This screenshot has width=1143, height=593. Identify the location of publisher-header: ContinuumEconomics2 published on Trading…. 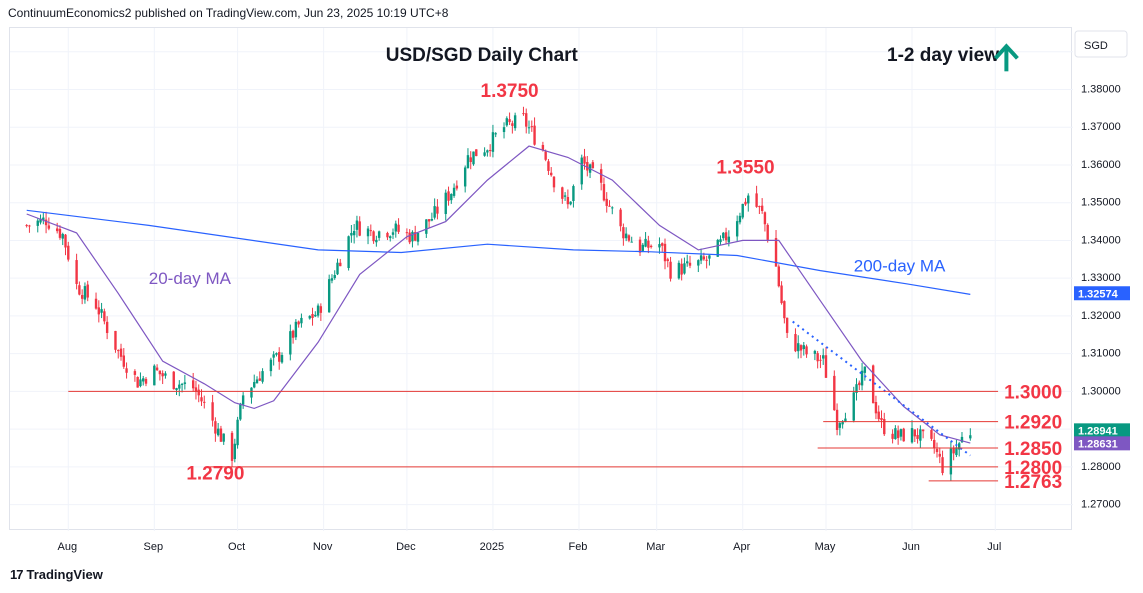
(228, 13).